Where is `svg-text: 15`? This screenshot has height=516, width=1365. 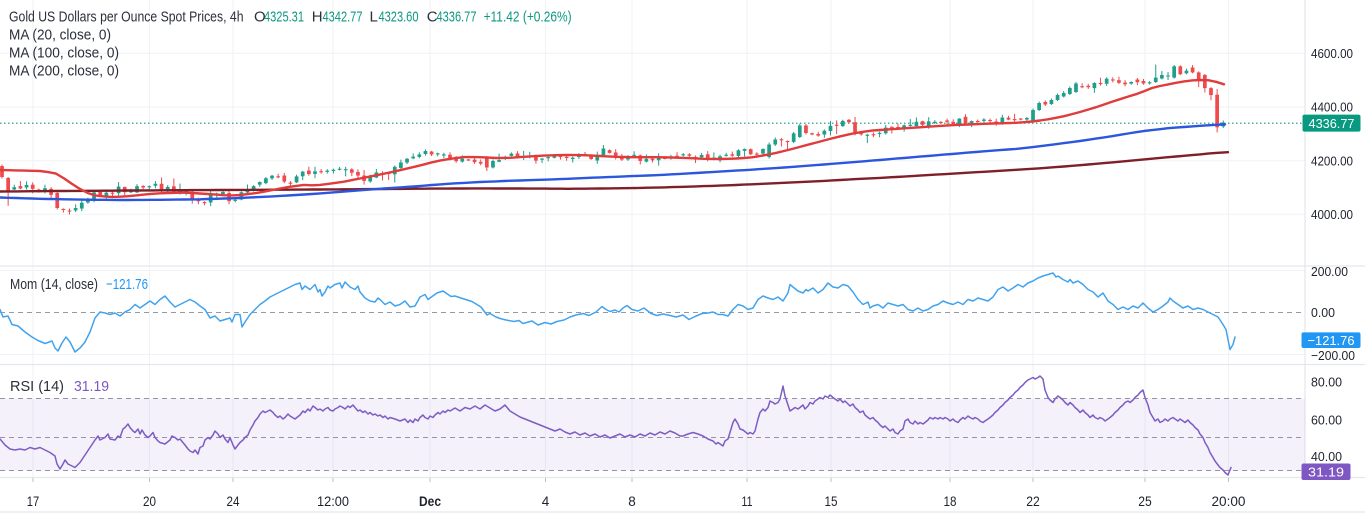 svg-text: 15 is located at coordinates (831, 501).